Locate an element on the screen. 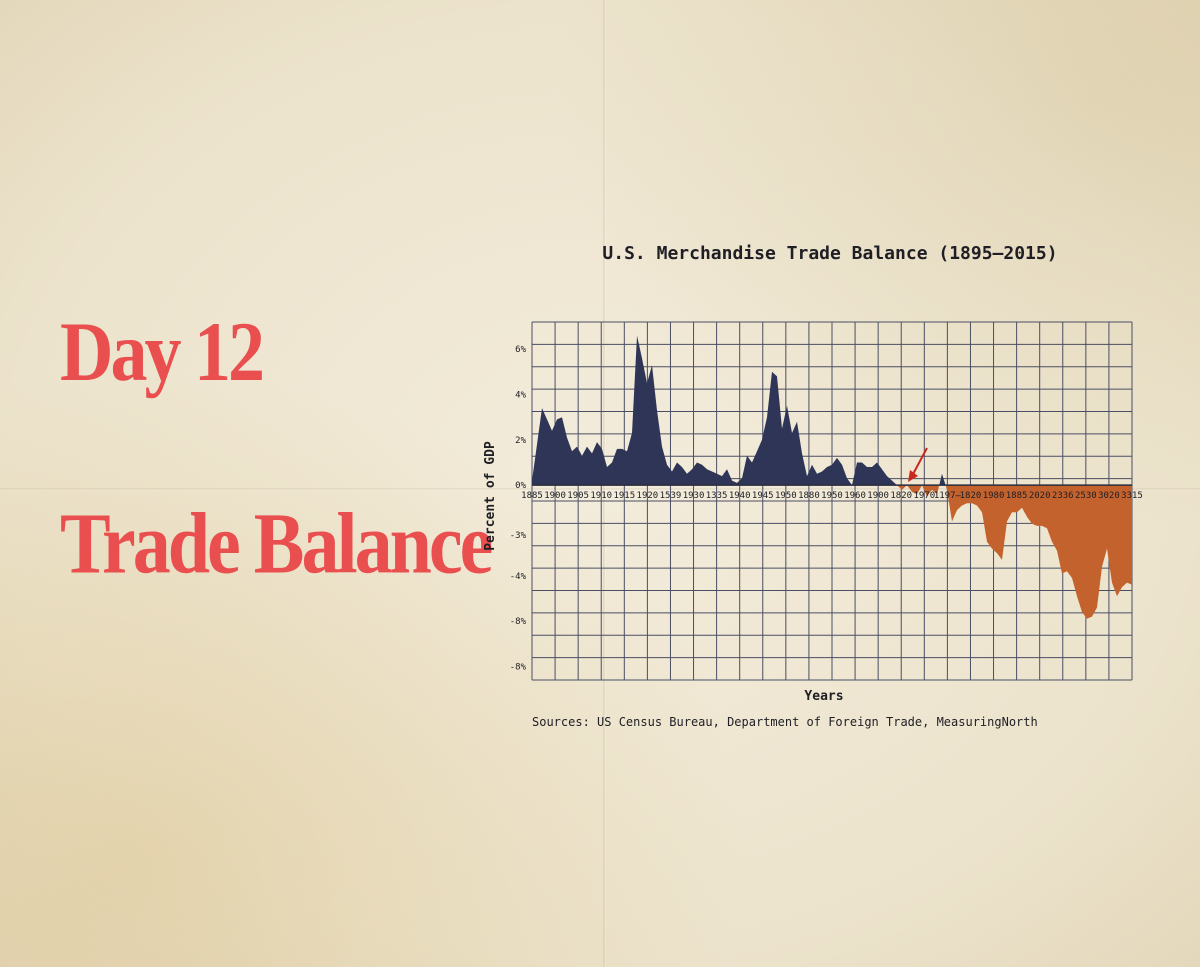 This screenshot has width=1200, height=967. y-tick-label: 6% is located at coordinates (520, 350).